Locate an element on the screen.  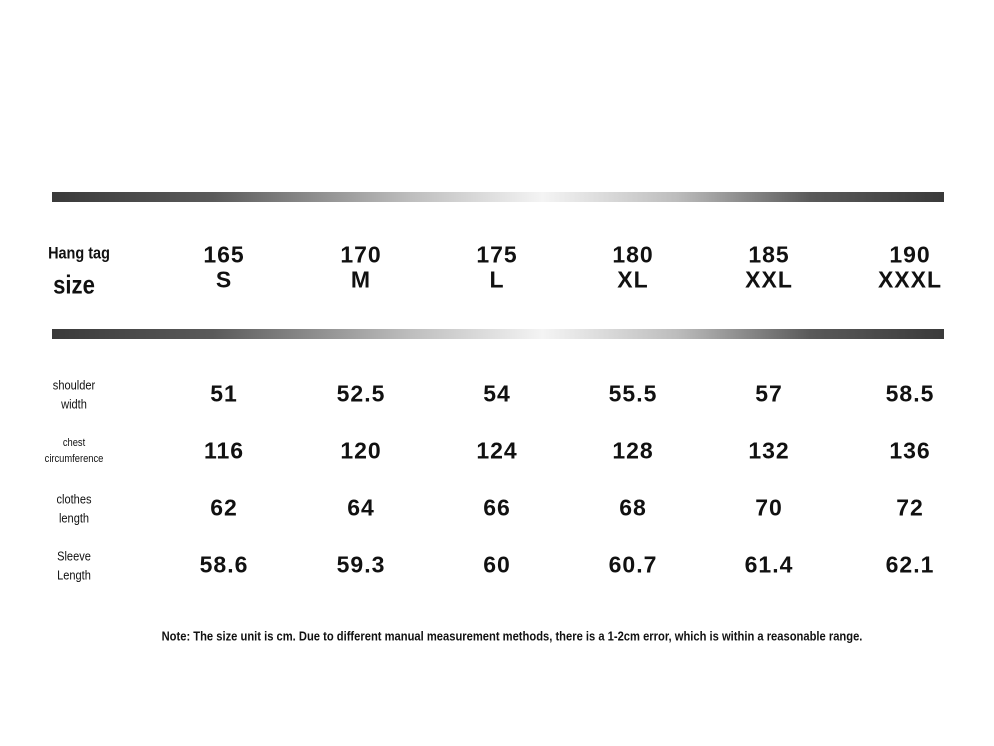
cell-value: 62 is located at coordinates (224, 507).